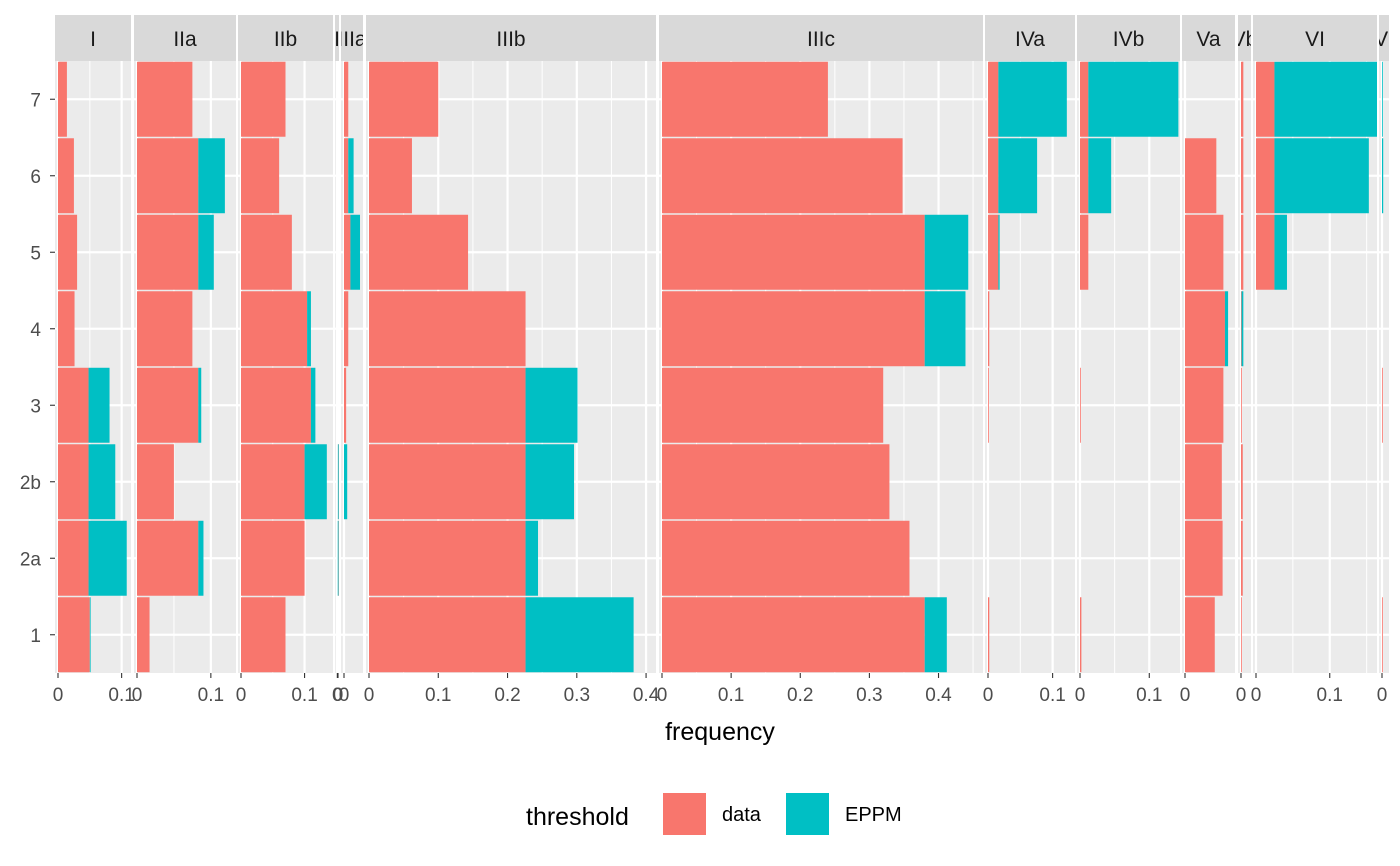 This screenshot has height=866, width=1400. What do you see at coordinates (720, 732) in the screenshot?
I see `x-axis-title: frequency` at bounding box center [720, 732].